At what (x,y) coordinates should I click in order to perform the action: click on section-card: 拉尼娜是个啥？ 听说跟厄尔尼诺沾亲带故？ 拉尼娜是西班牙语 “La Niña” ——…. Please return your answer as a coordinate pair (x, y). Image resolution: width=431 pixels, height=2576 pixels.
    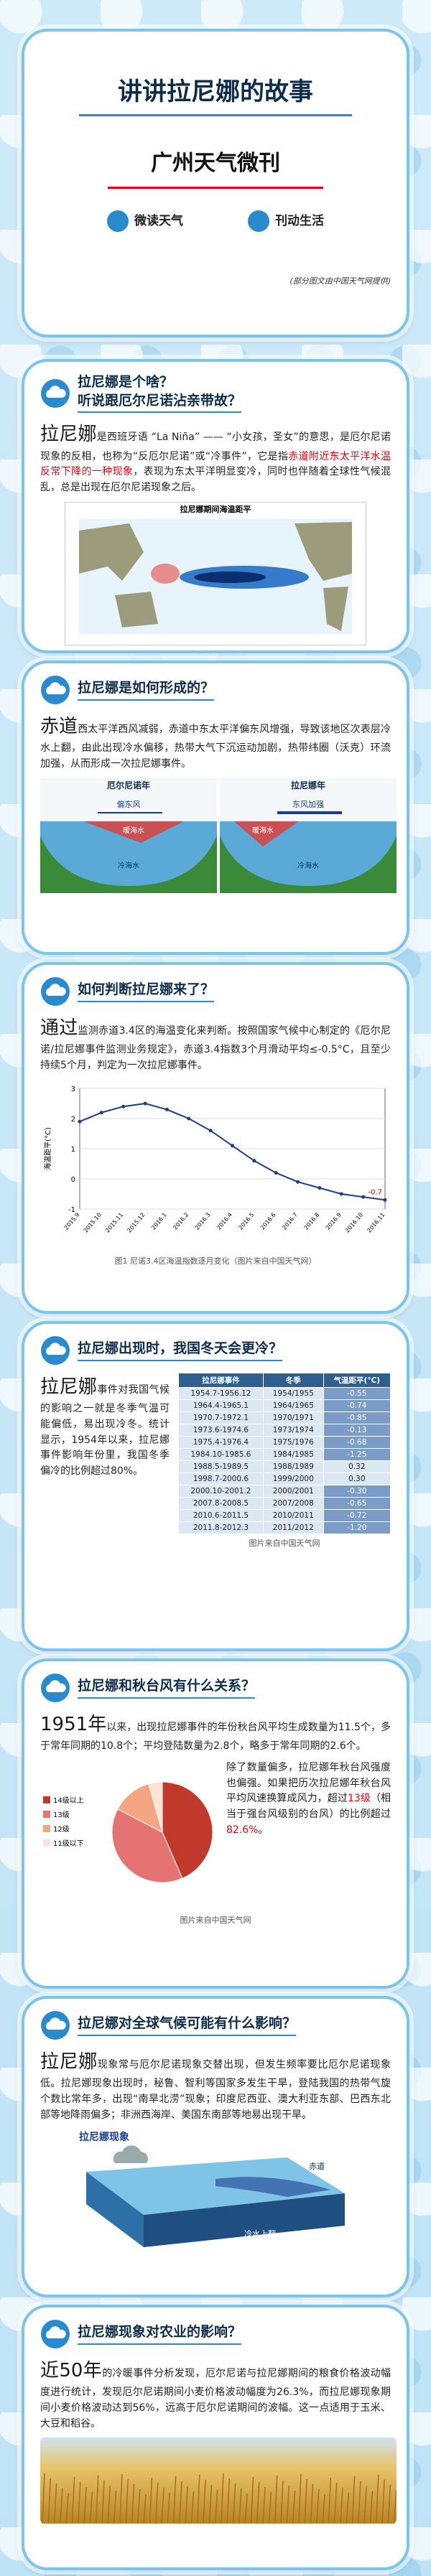
    Looking at the image, I should click on (215, 506).